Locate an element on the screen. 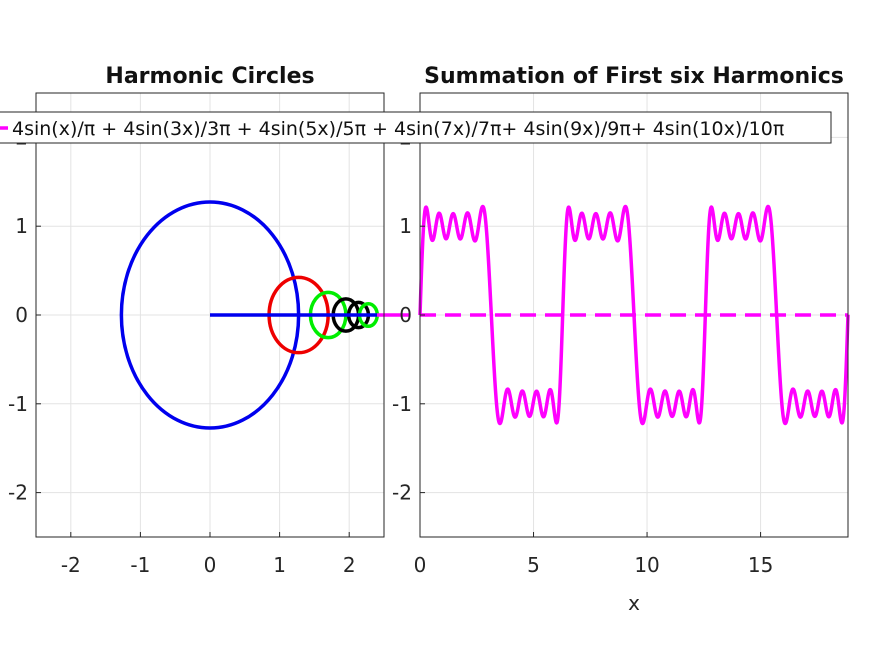  right-x-tick-label: 0 is located at coordinates (420, 565).